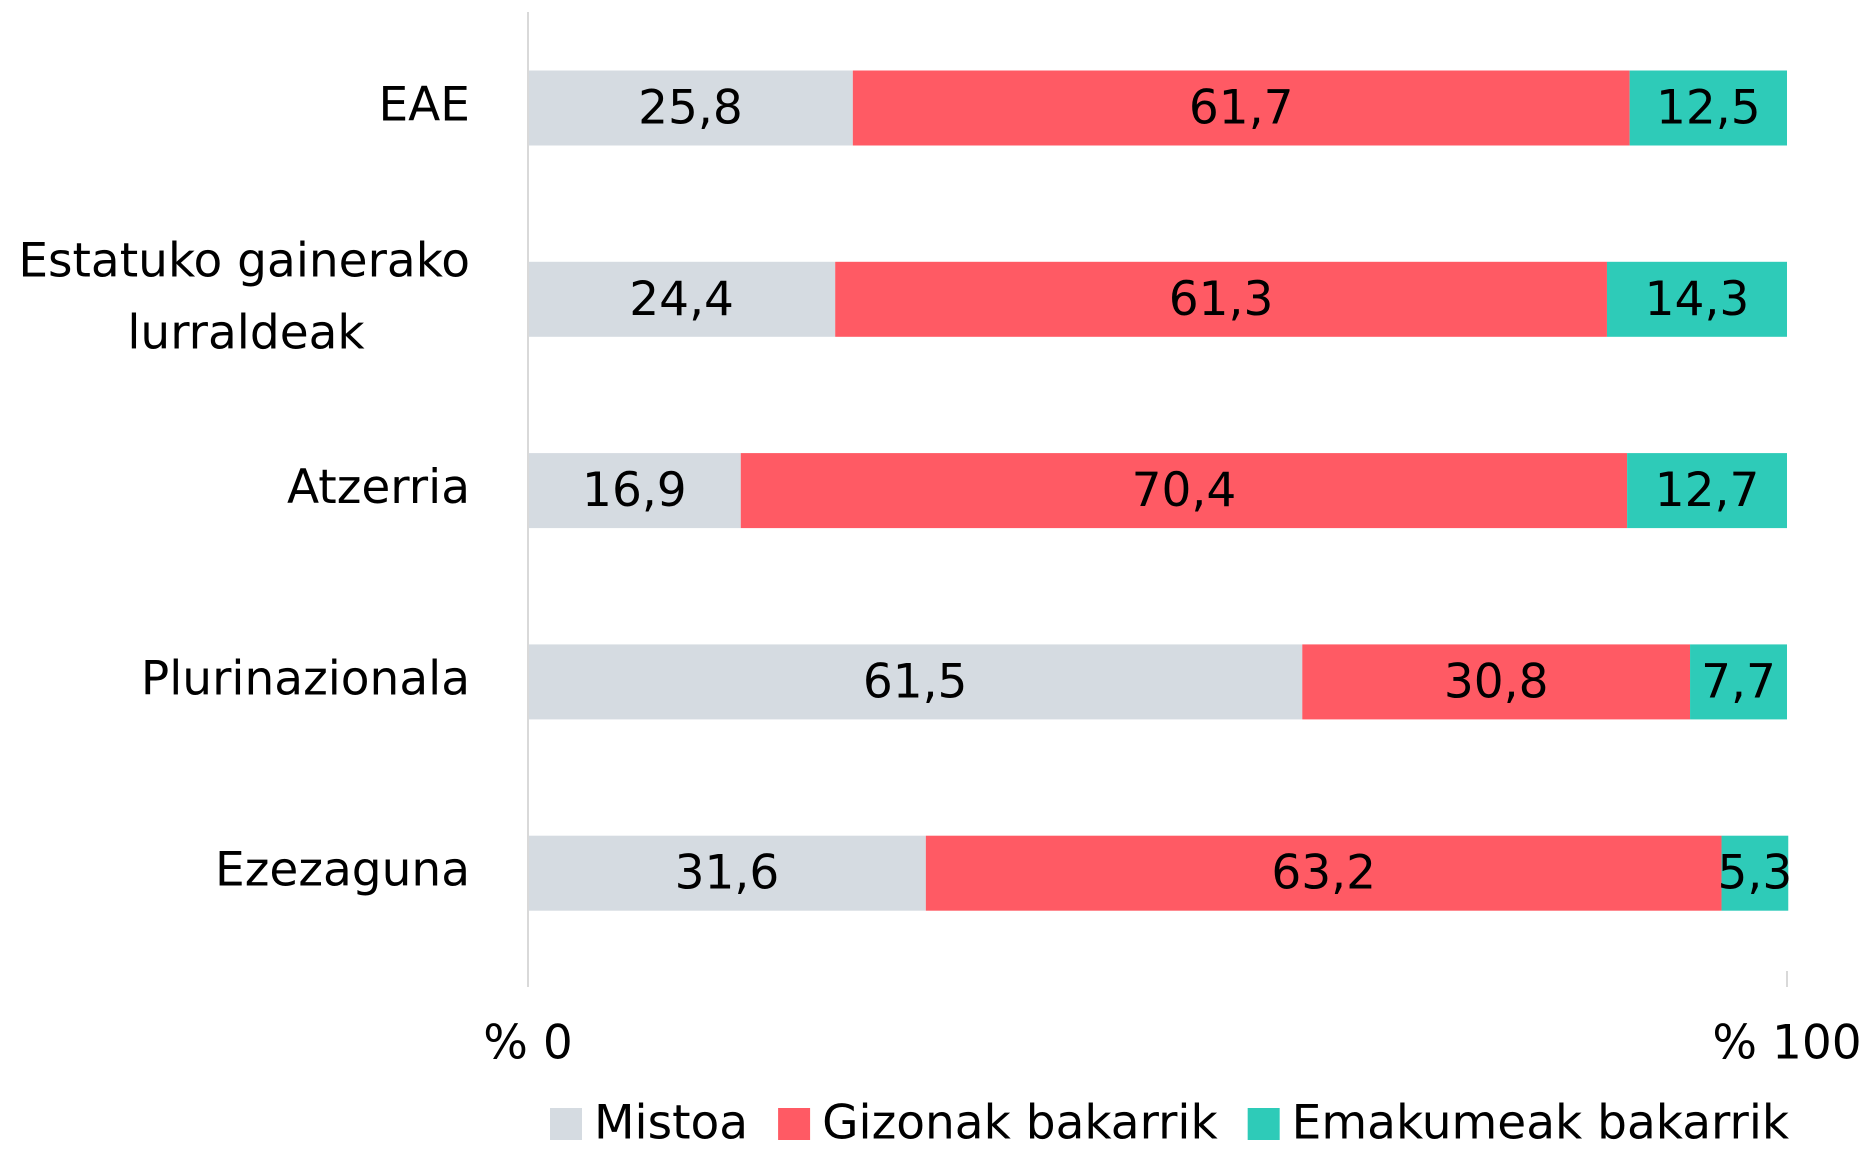 The width and height of the screenshot is (1868, 1150). I want to click on data-label: 16,9, so click(634, 490).